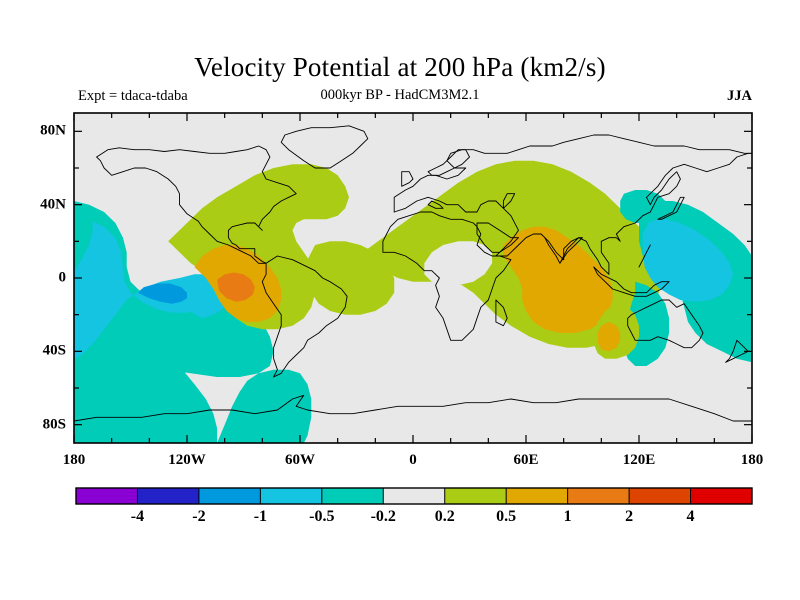 This screenshot has height=600, width=800. I want to click on central-america-positive-core, so click(236, 287).